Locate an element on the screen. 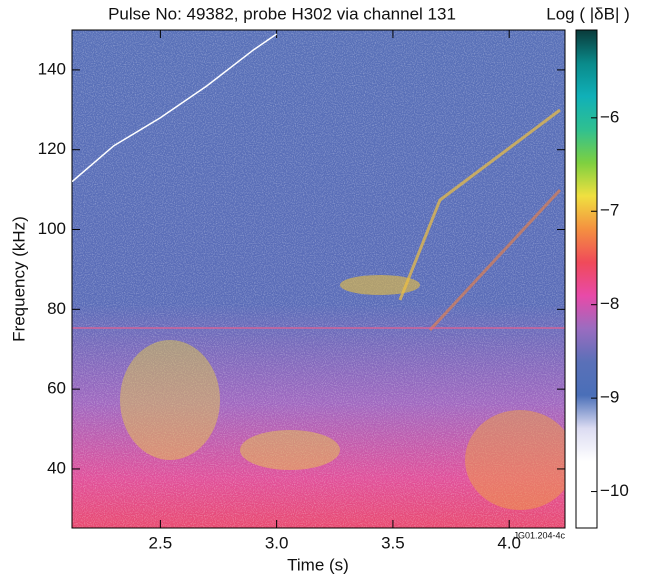 This screenshot has width=646, height=580. y-tick-label: 100 is located at coordinates (52, 228).